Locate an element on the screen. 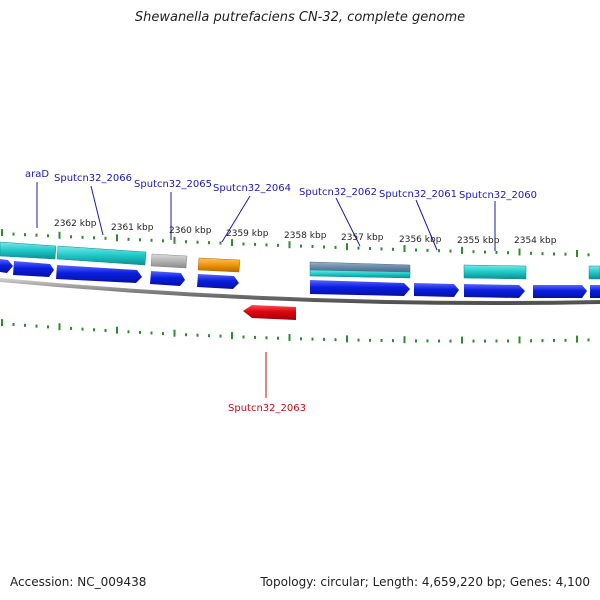  scale-label: 2361 kbp is located at coordinates (132, 228).